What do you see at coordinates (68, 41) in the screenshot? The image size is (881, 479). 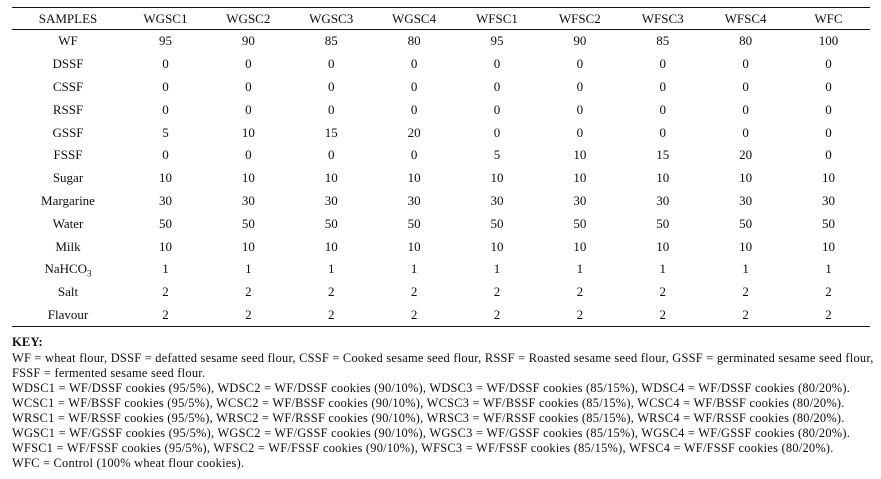 I see `row-label: WF` at bounding box center [68, 41].